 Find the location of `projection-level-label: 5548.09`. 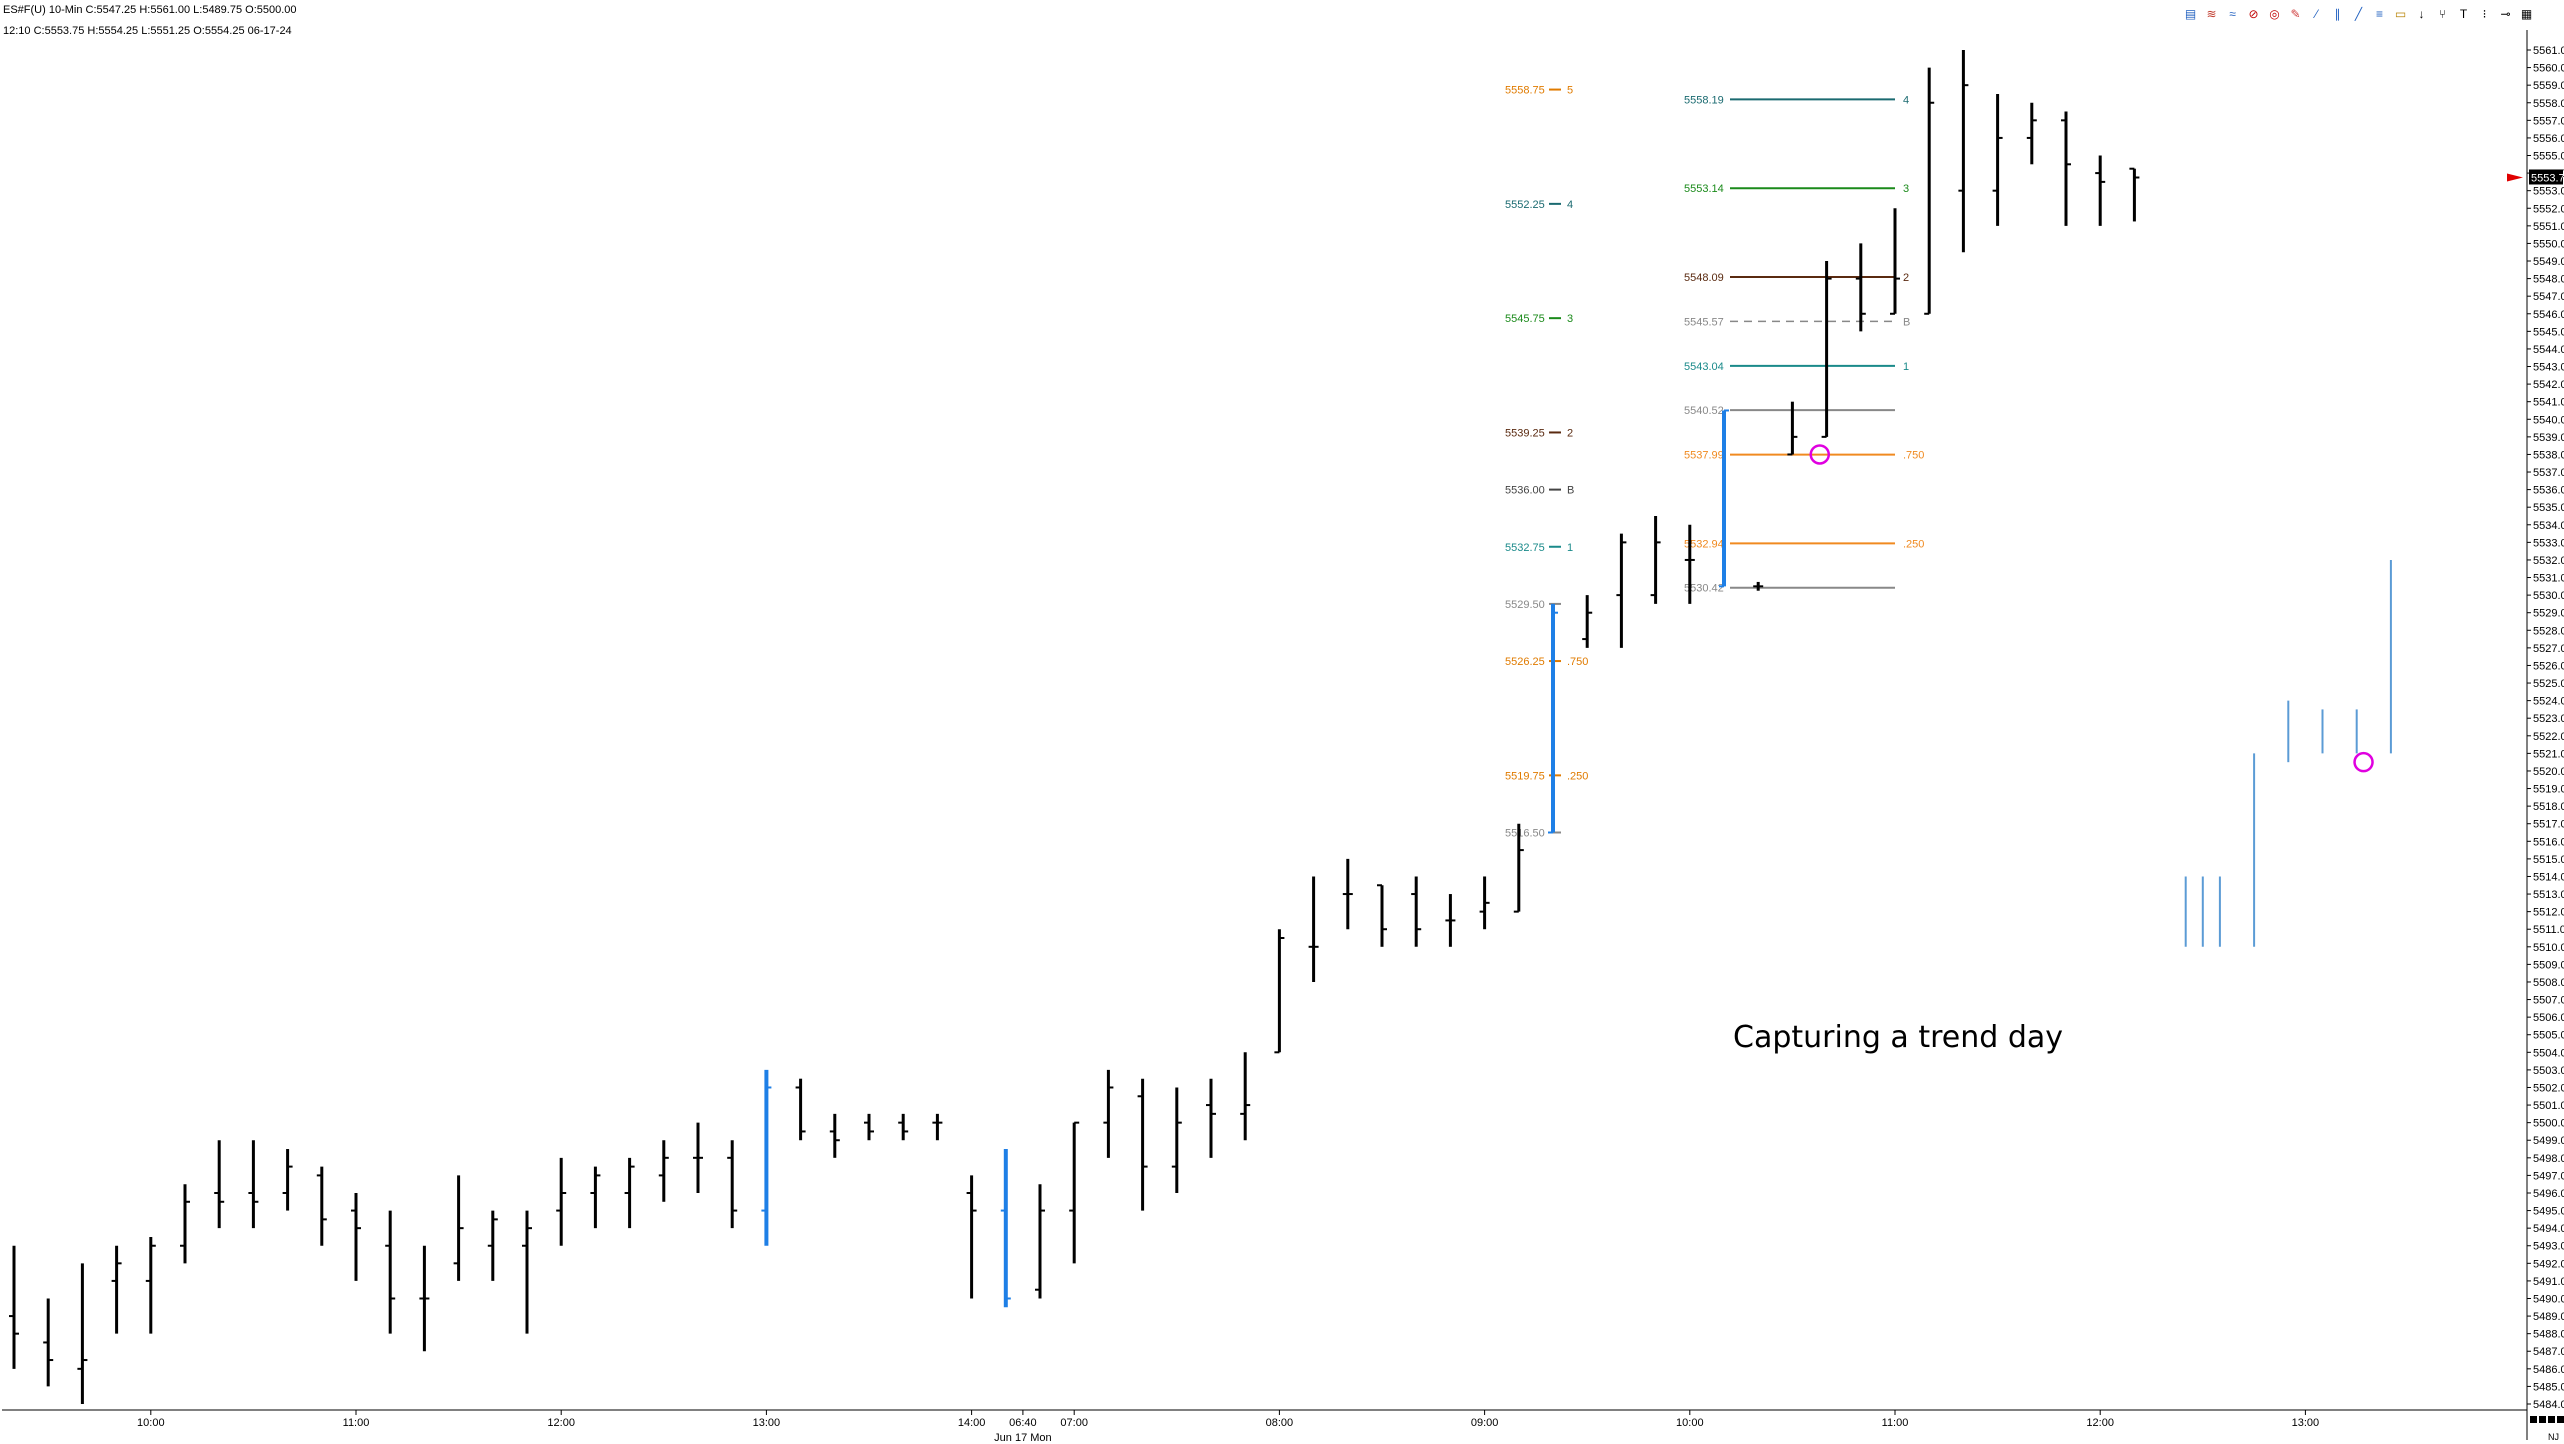

projection-level-label: 5548.09 is located at coordinates (1704, 278).